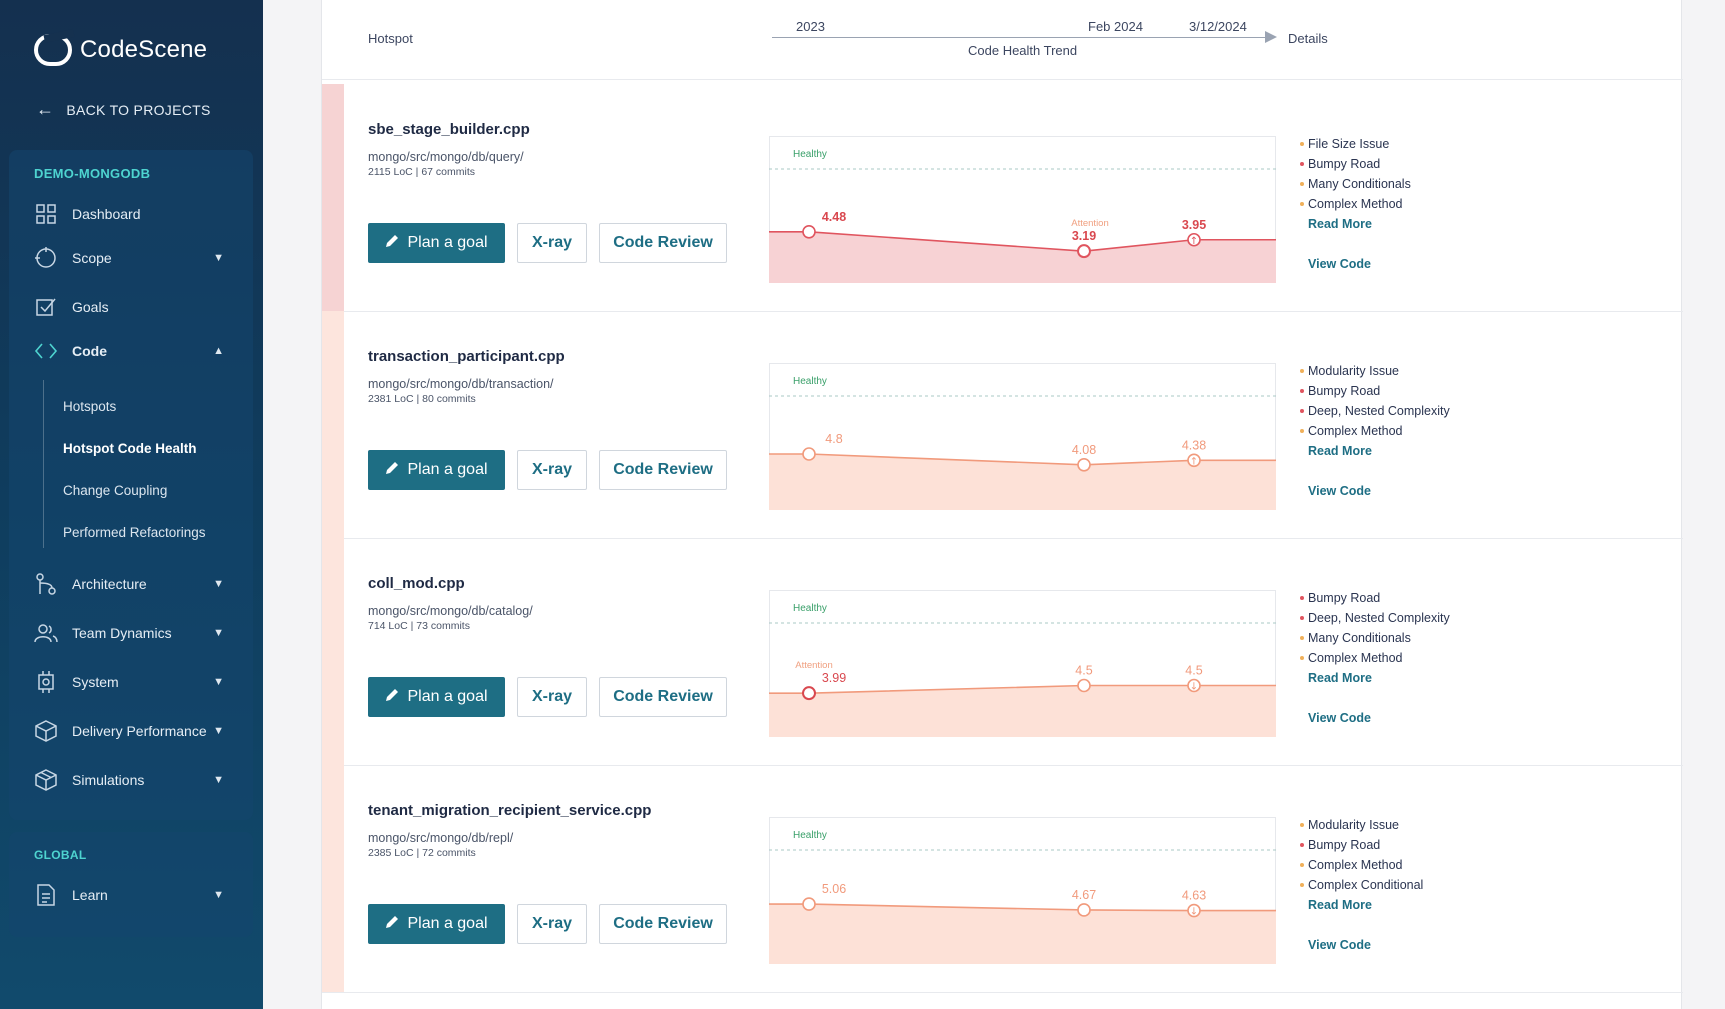 This screenshot has height=1009, width=1725. Describe the element at coordinates (1359, 638) in the screenshot. I see `issue-label: Many Conditionals` at that location.